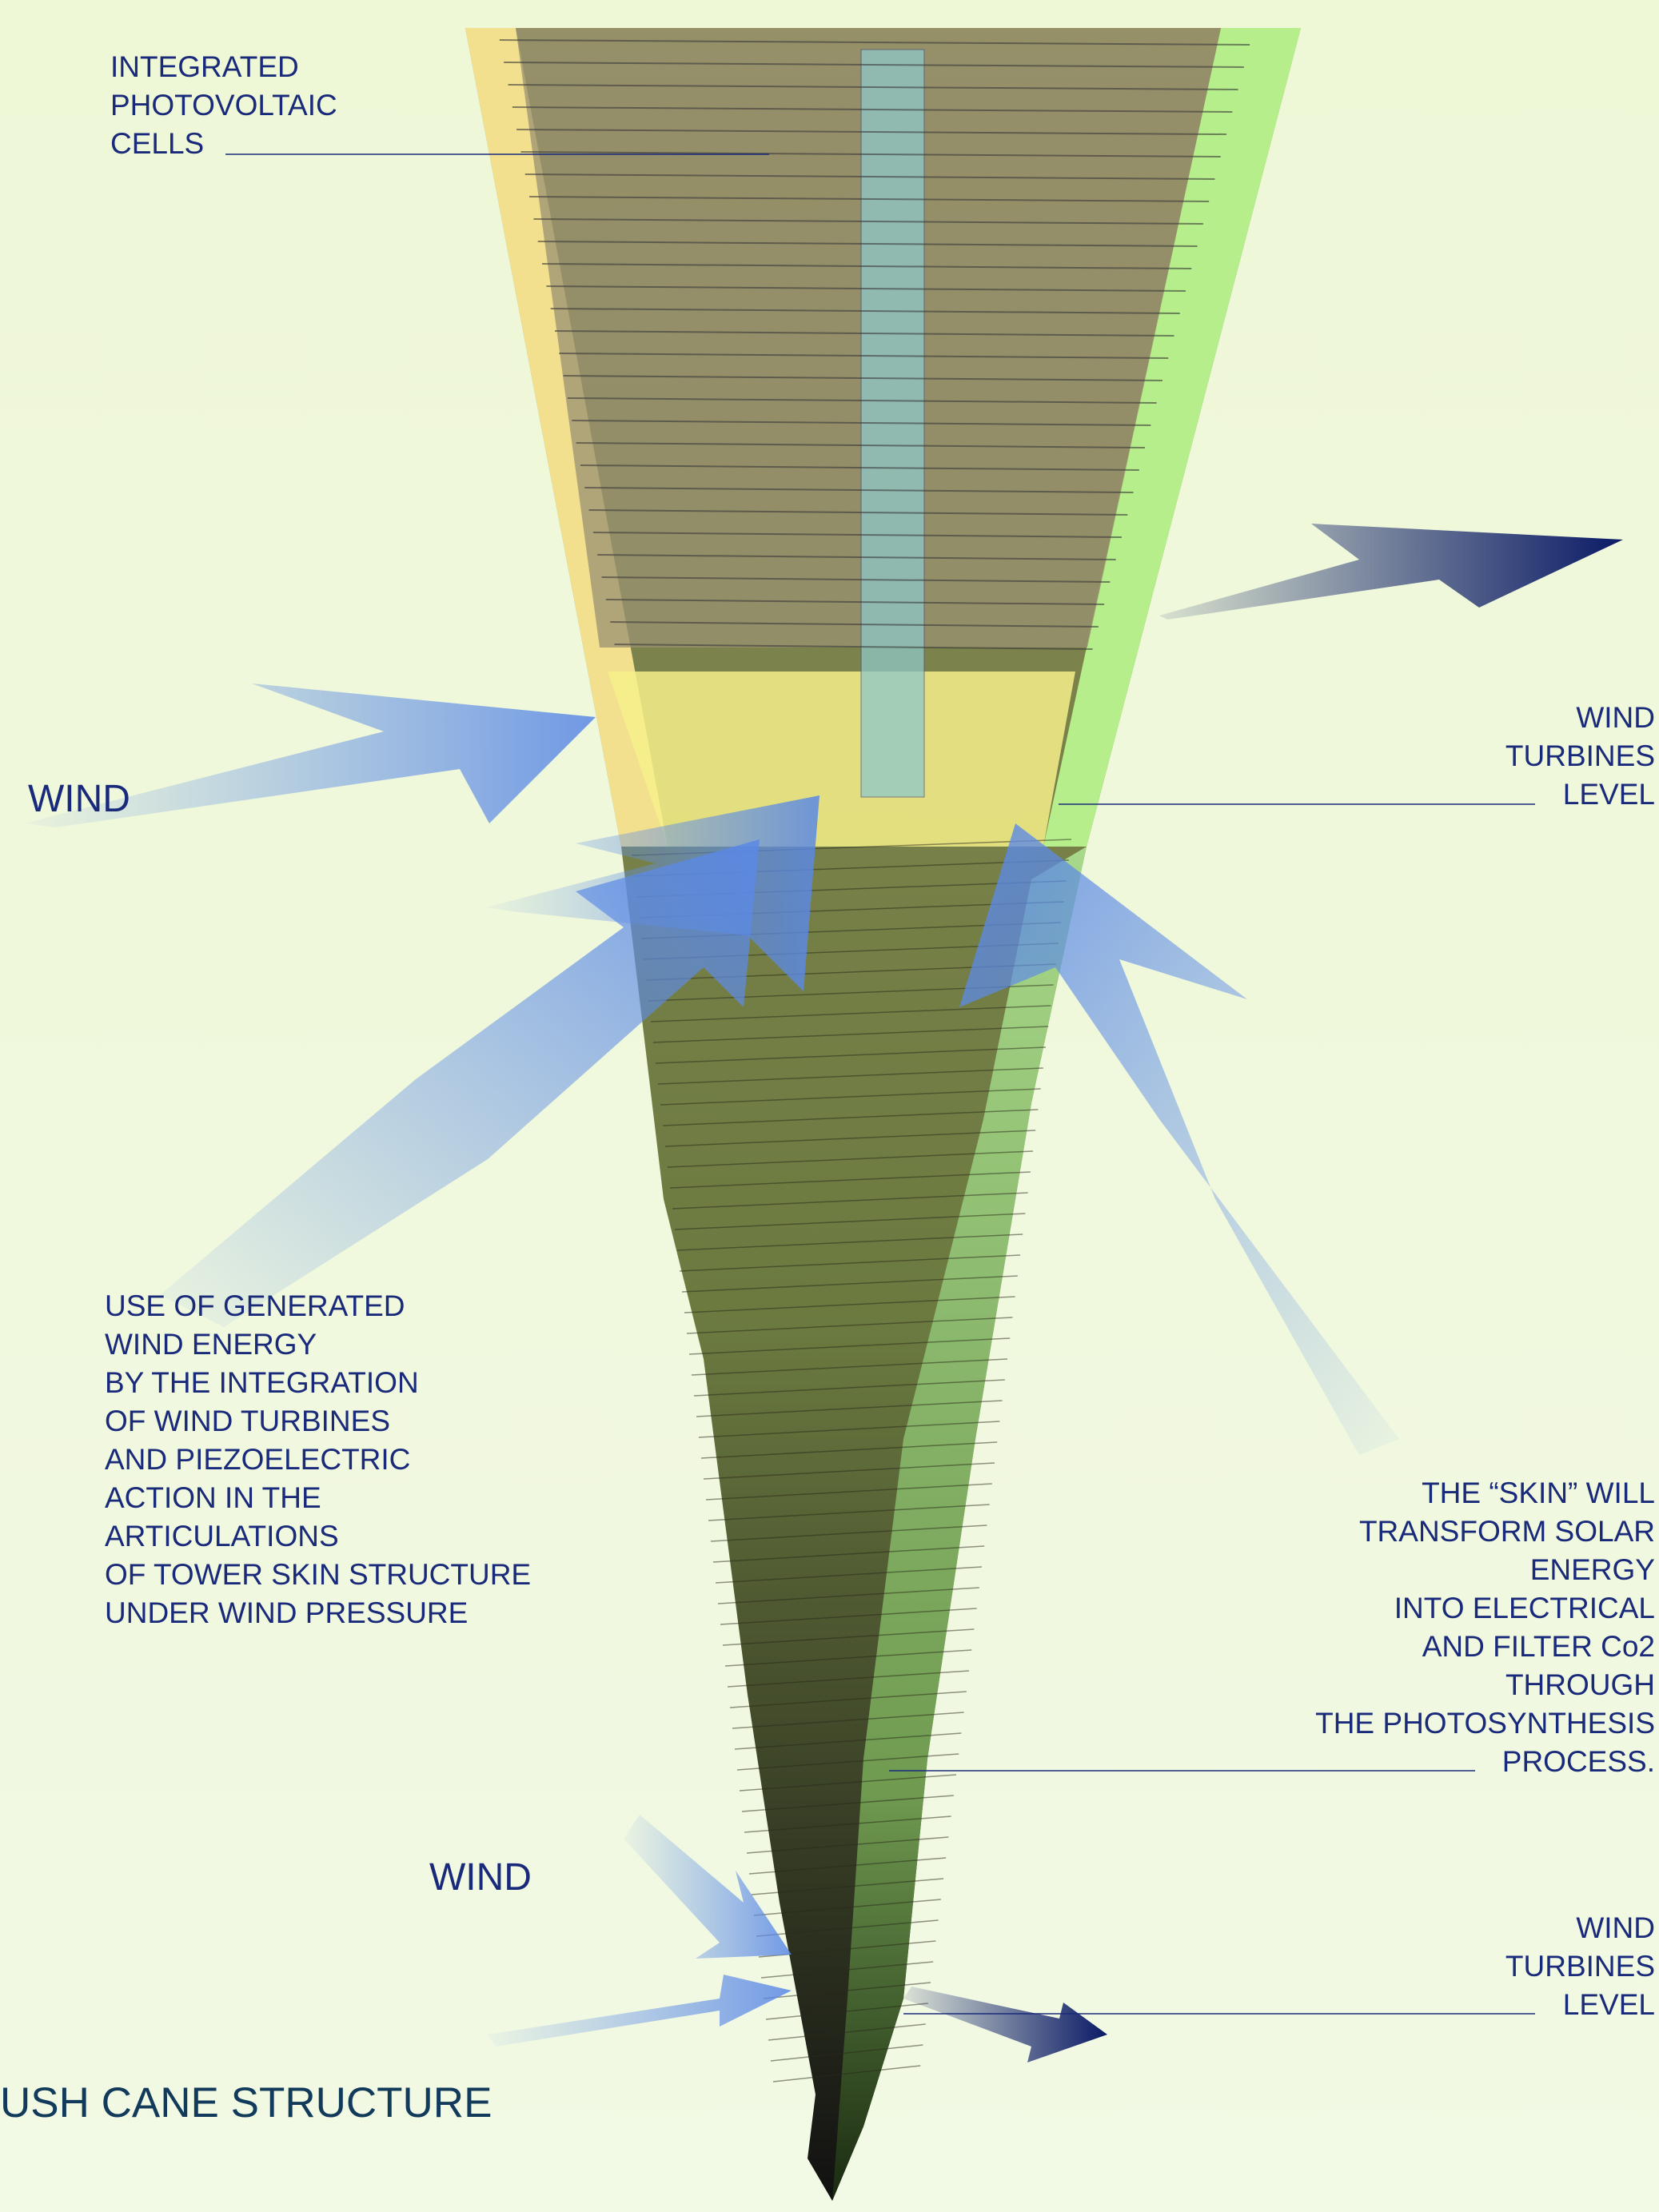  Describe the element at coordinates (205, 66) in the screenshot. I see `label-line: INTEGRATED` at that location.